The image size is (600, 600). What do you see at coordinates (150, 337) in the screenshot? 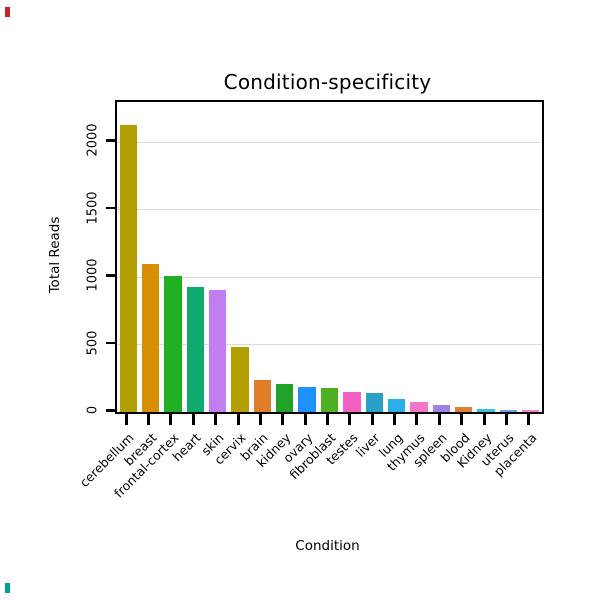
I see `bar-breast` at bounding box center [150, 337].